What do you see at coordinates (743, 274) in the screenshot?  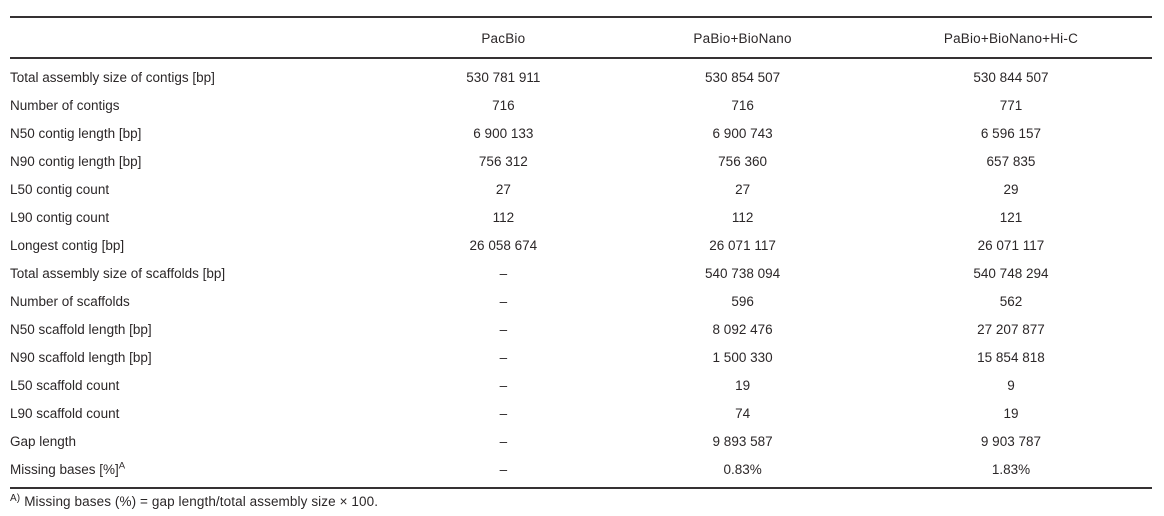 I see `cell-value: 540 738 094` at bounding box center [743, 274].